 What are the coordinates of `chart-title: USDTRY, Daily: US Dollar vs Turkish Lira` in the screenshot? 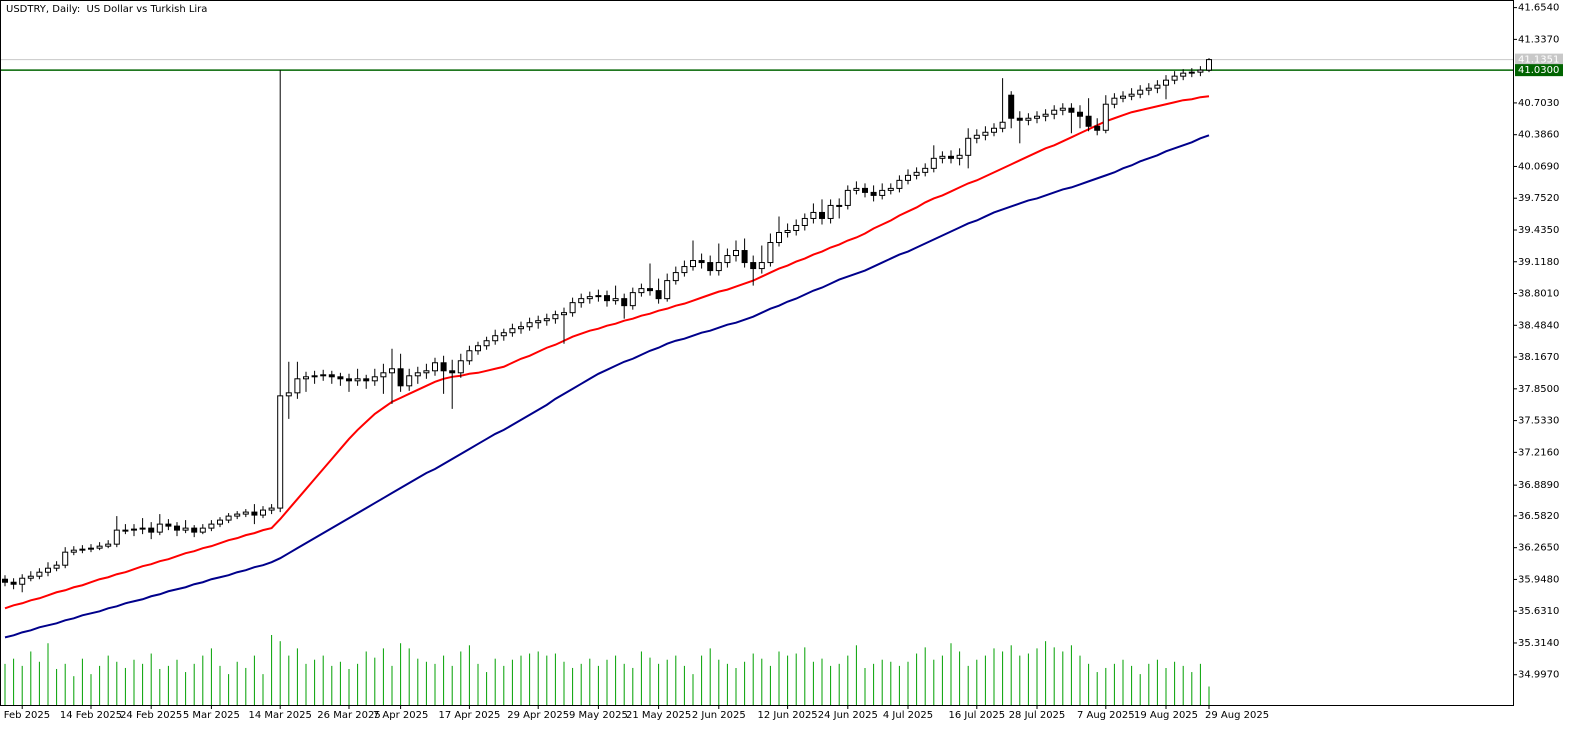 It's located at (106, 9).